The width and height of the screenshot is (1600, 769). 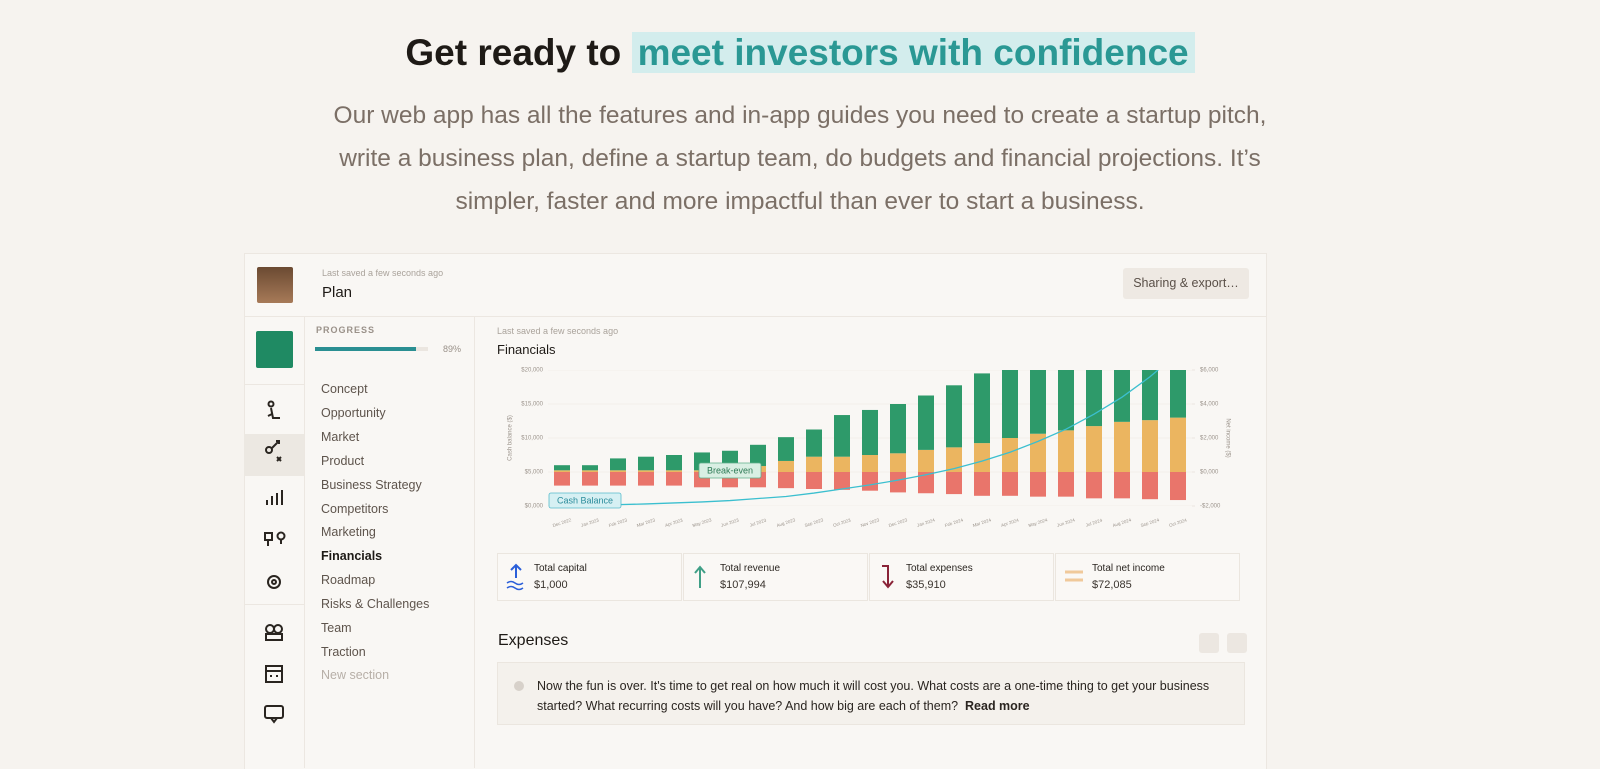 What do you see at coordinates (274, 714) in the screenshot?
I see `icon-chat` at bounding box center [274, 714].